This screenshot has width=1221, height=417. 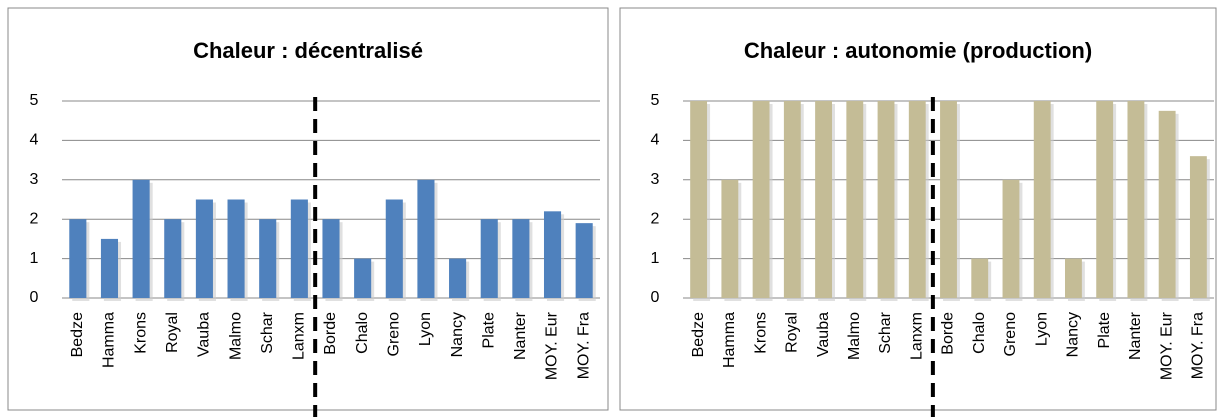 I want to click on chart-title: Chaleur : décentralisé, so click(x=308, y=50).